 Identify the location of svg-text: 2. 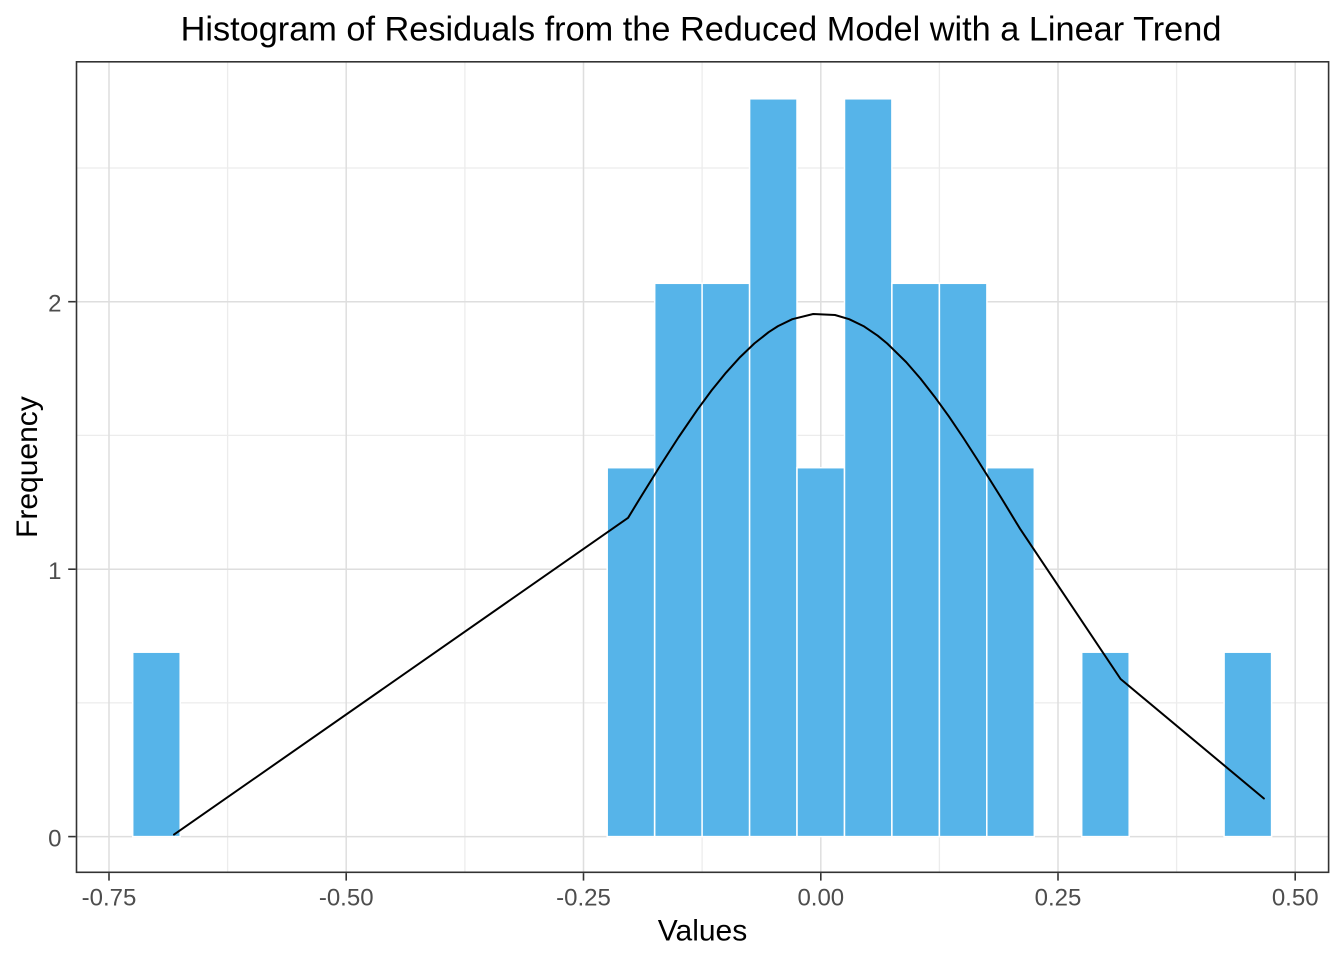
(54, 304).